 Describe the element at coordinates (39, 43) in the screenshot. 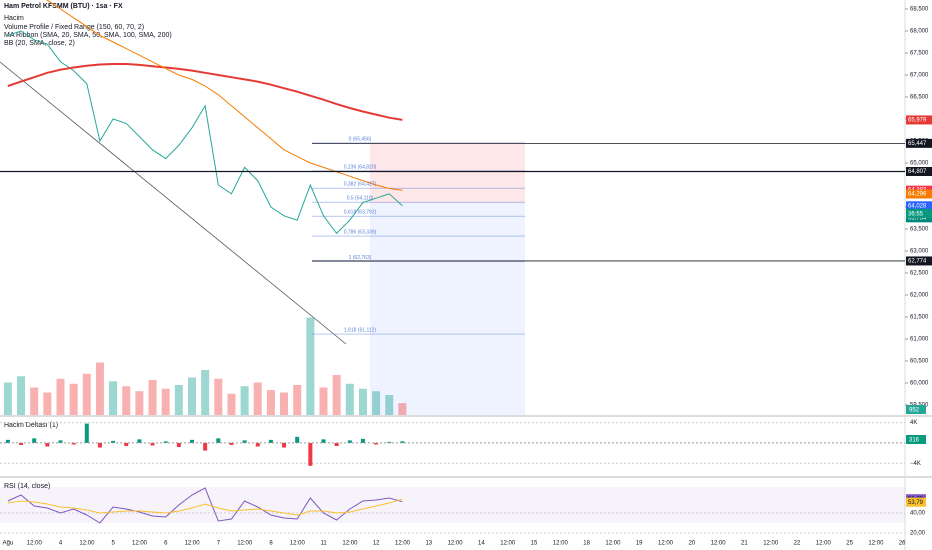

I see `indicator-label: BB (20, SMA, close, 2)` at that location.